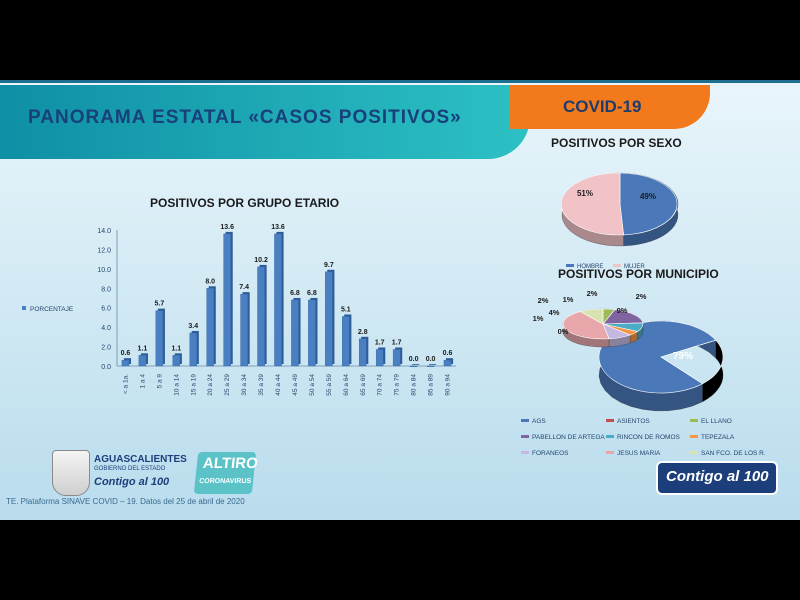  I want to click on x-tick-label: < a 1a., so click(125, 384).